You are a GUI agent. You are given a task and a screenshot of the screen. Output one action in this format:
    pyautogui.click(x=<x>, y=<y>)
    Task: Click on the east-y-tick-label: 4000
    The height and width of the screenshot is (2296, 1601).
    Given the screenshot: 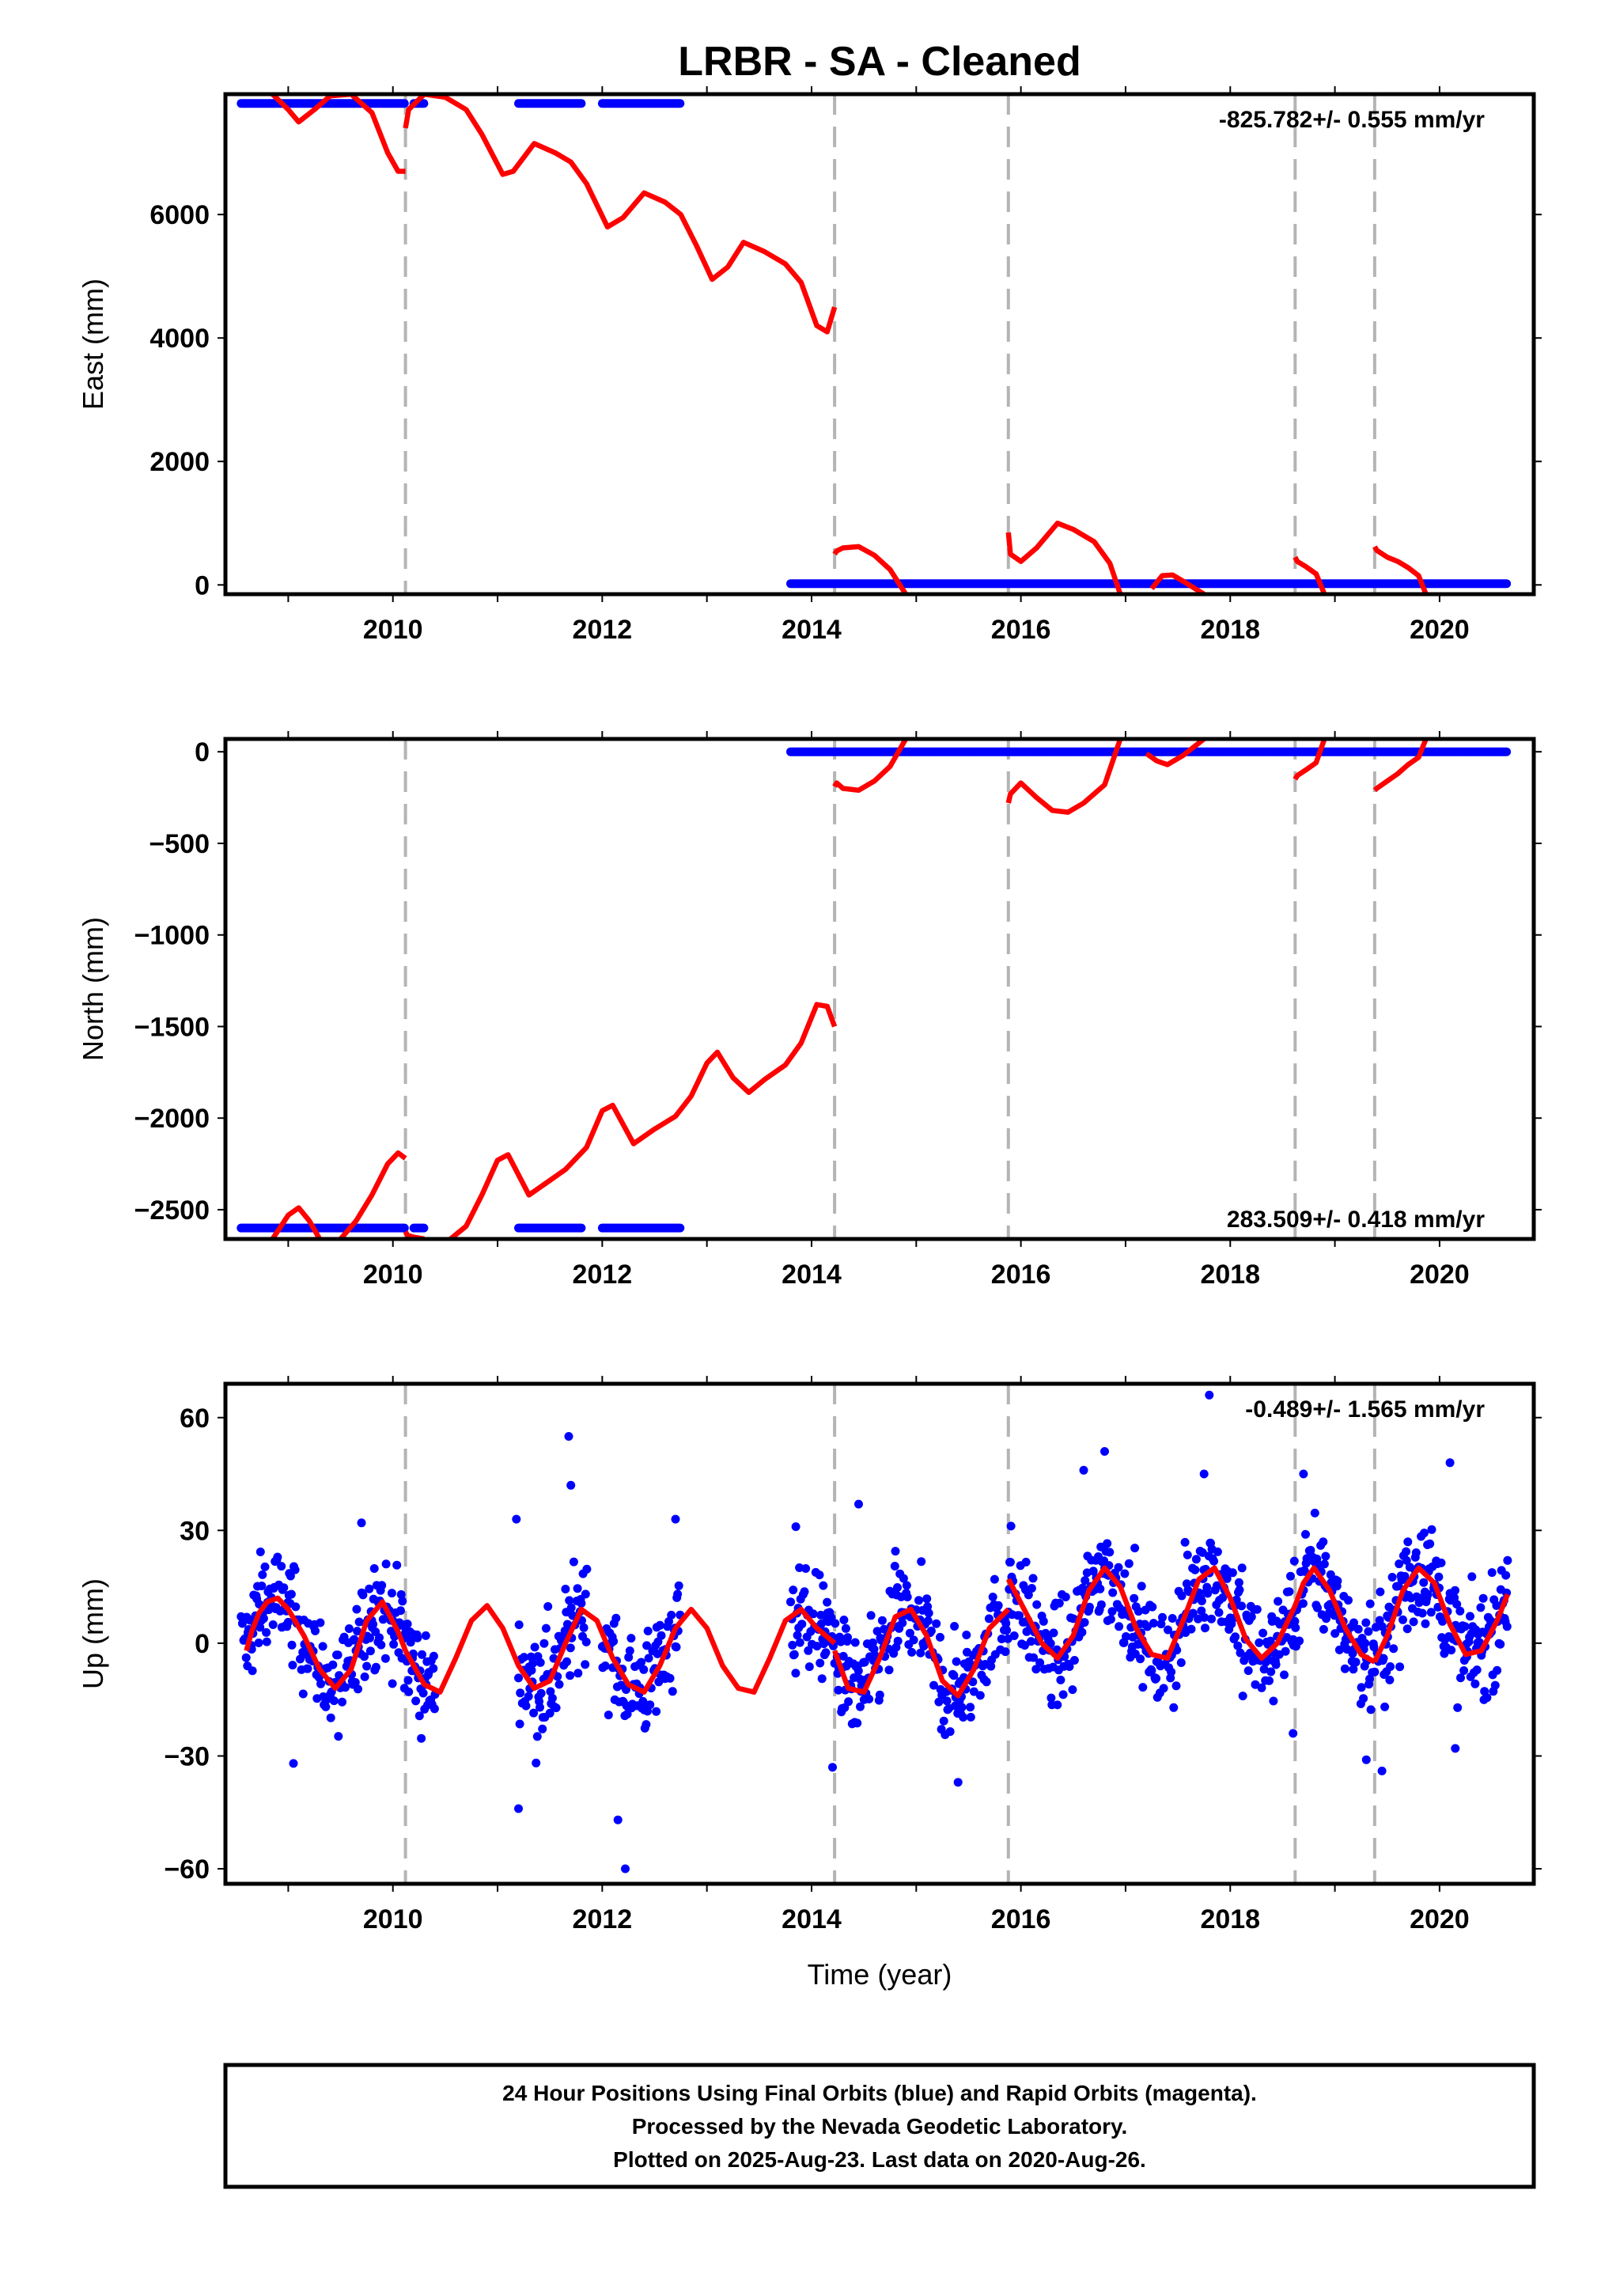 What is the action you would take?
    pyautogui.click(x=180, y=339)
    